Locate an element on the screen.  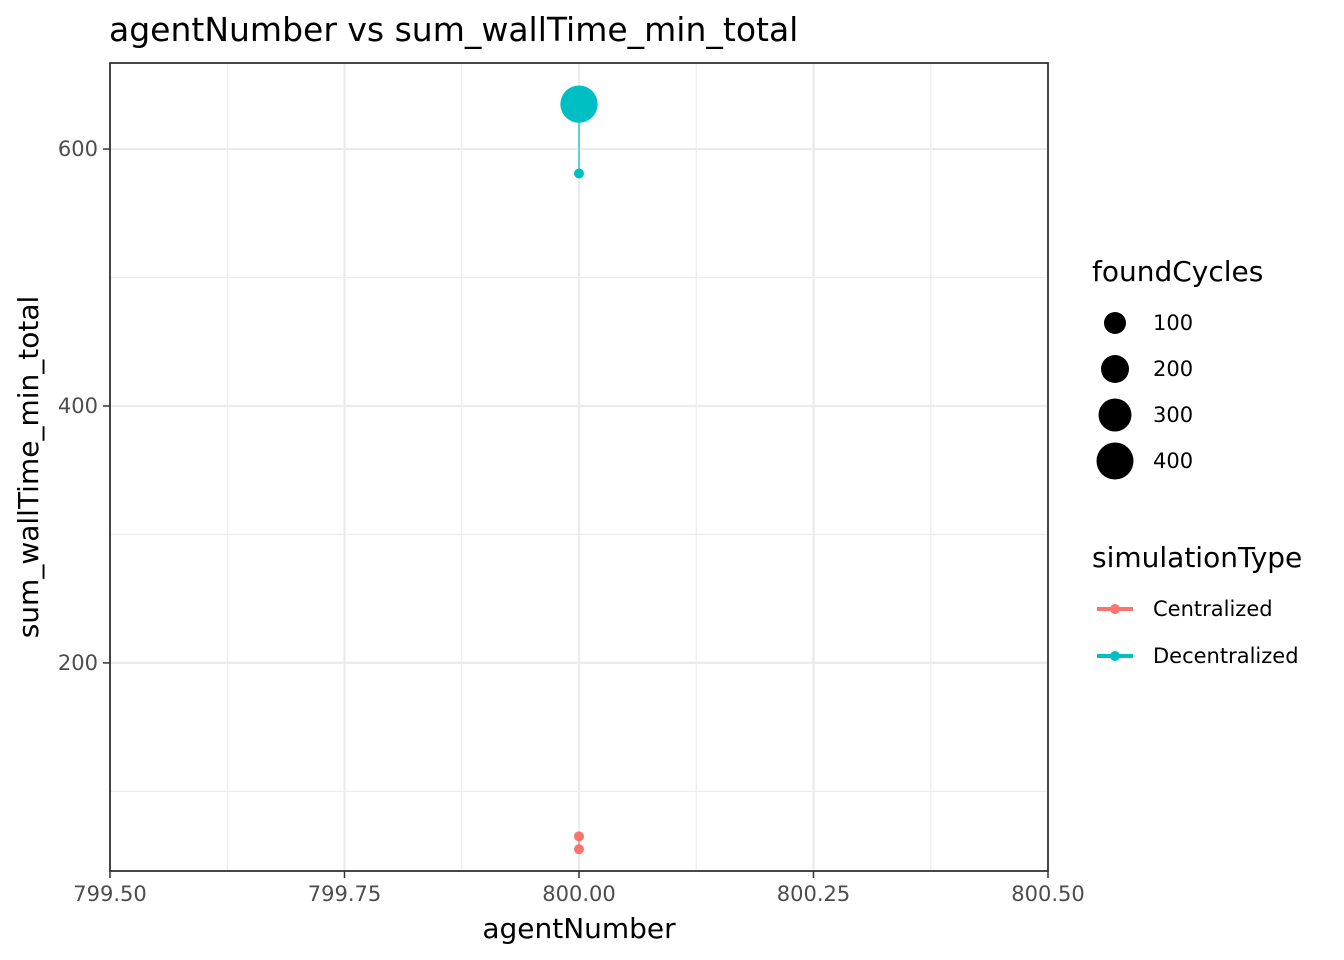
x-tick-label: 800.00 is located at coordinates (578, 894).